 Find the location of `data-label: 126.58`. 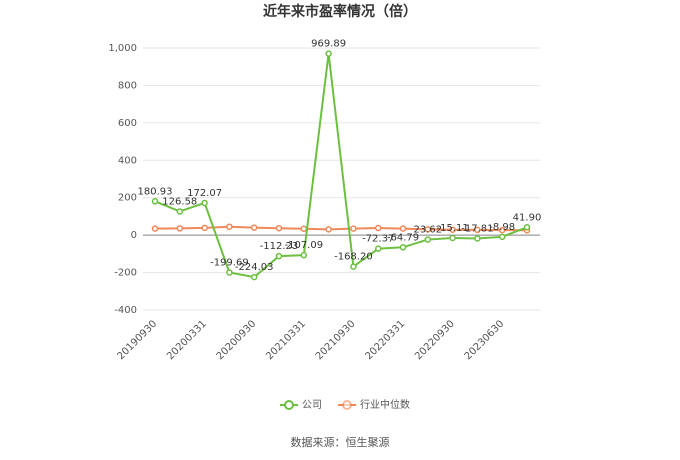

data-label: 126.58 is located at coordinates (179, 201).